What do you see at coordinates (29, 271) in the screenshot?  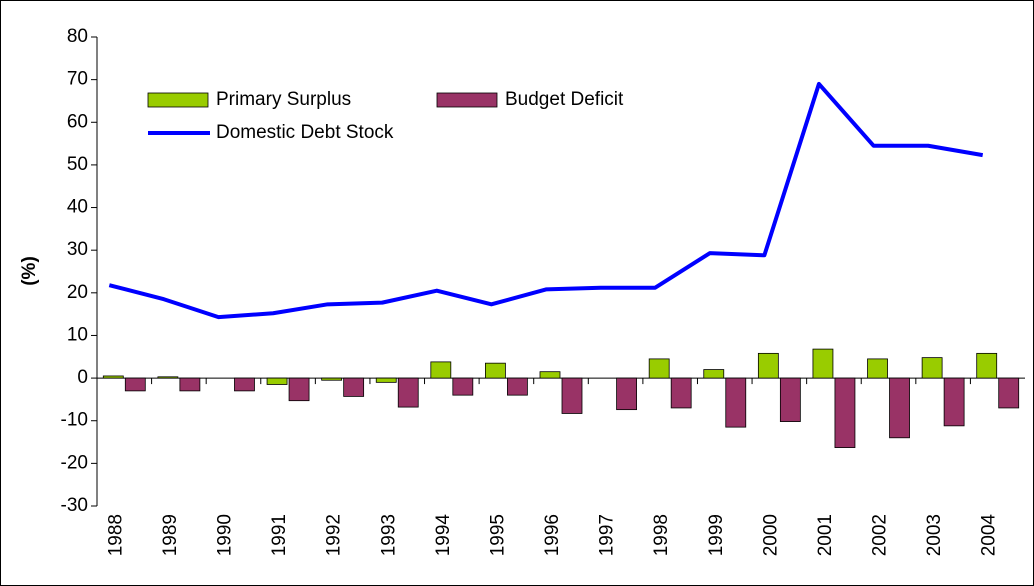 I see `y-axis-label: (%)` at bounding box center [29, 271].